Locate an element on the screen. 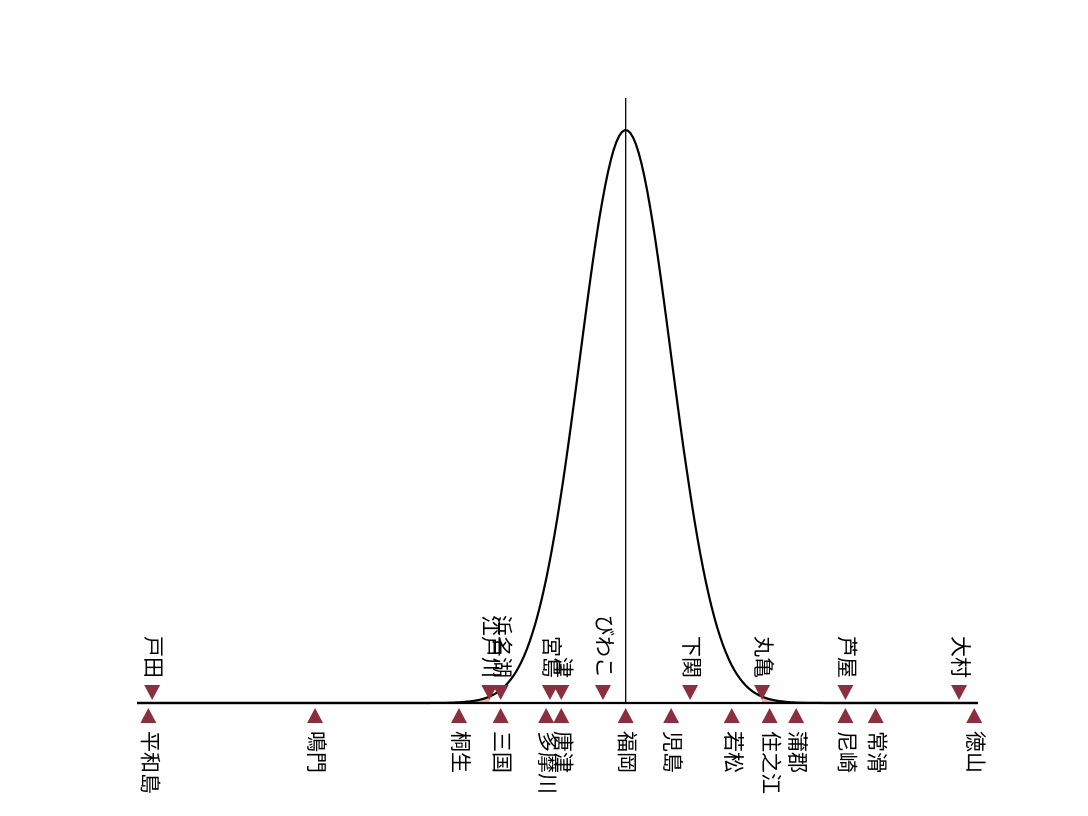  venue-label: 尼崎 is located at coordinates (846, 752).